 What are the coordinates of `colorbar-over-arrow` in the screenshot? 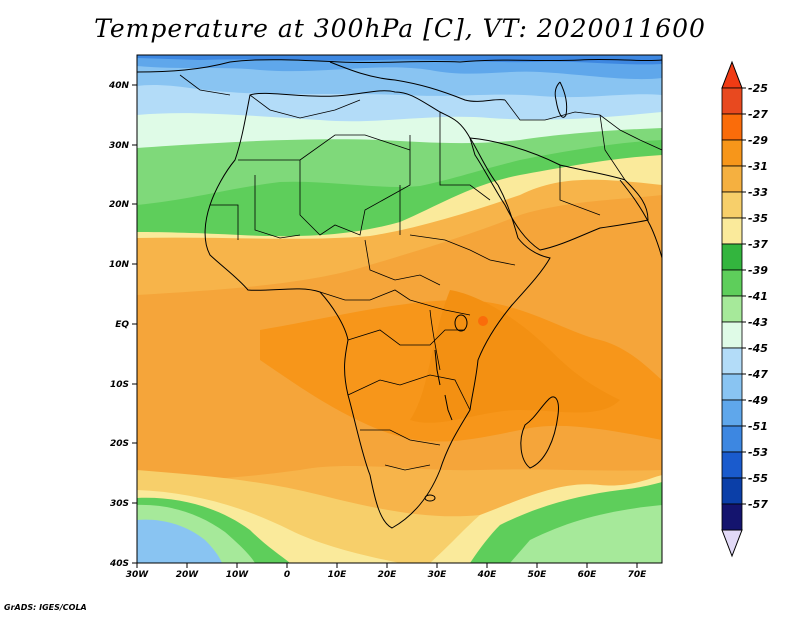 It's located at (732, 74).